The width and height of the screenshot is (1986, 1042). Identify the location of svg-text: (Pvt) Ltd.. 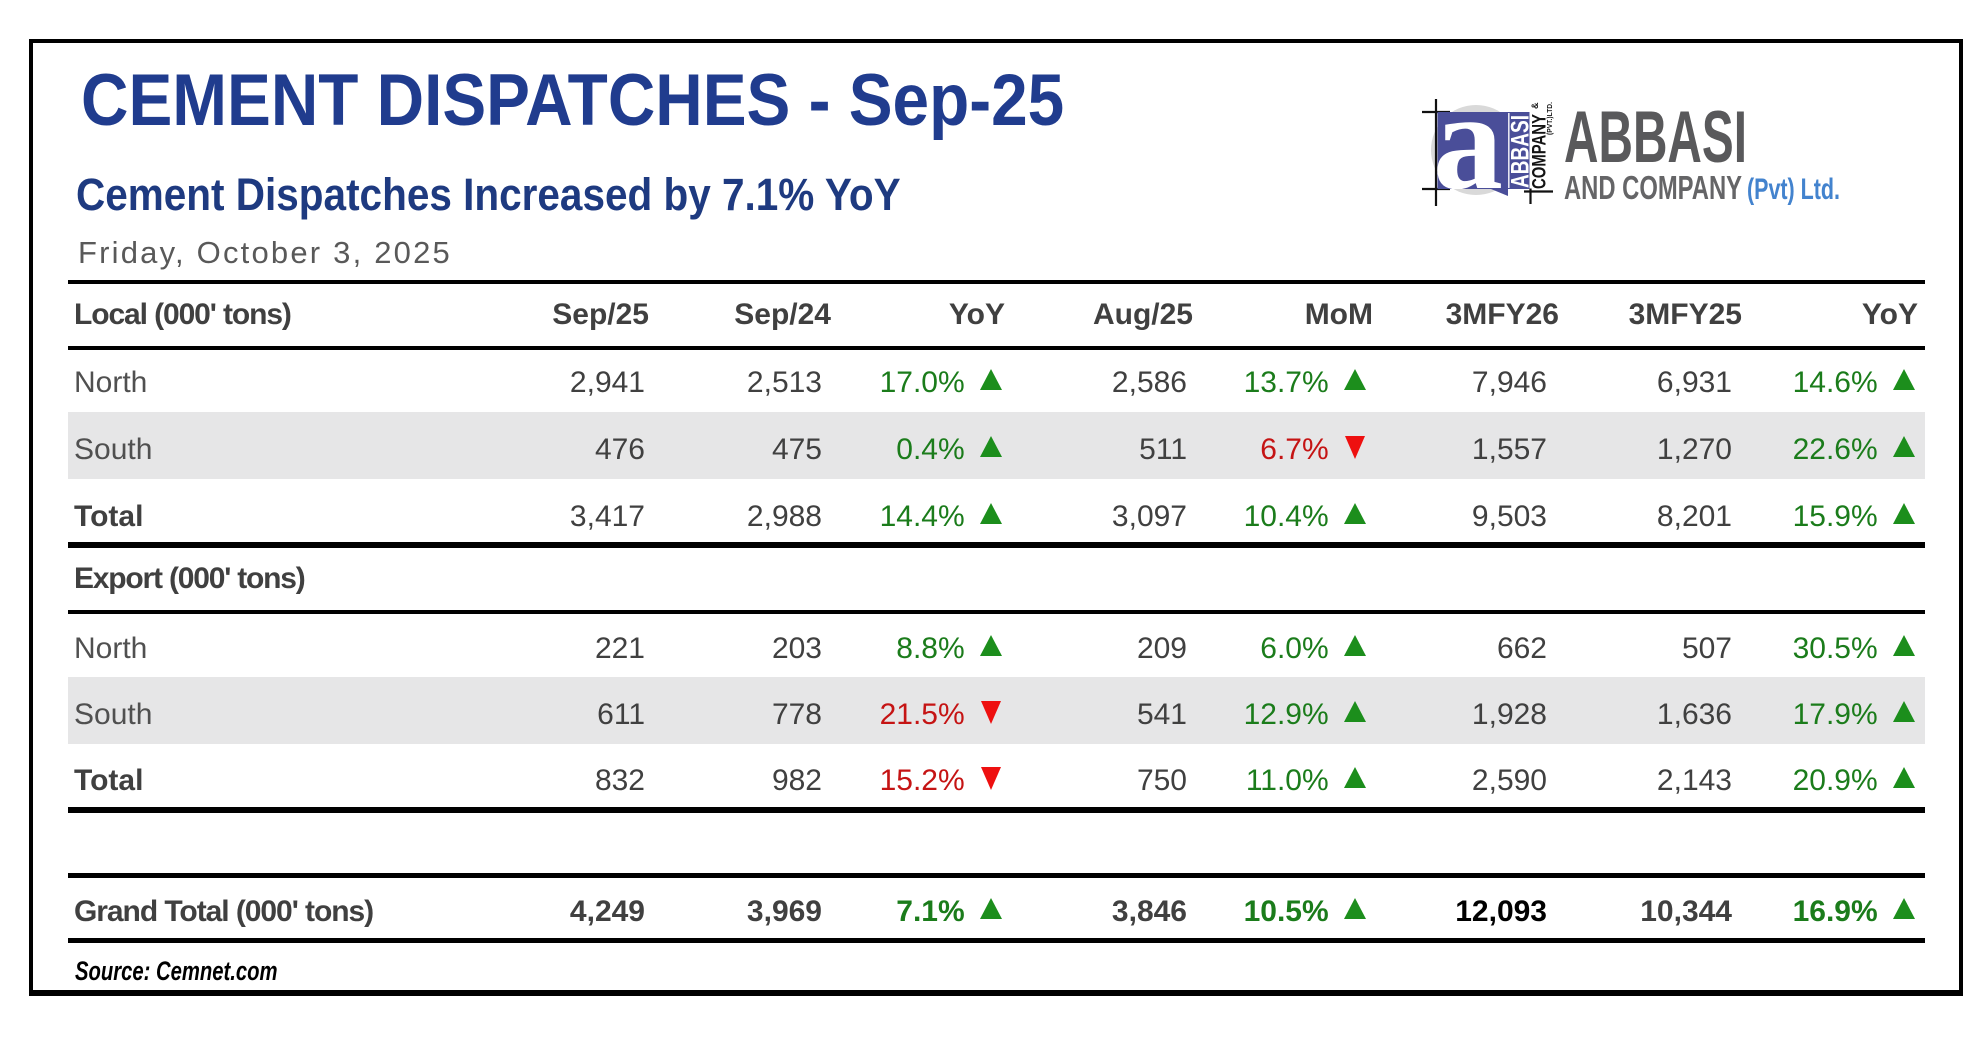
(1793, 189).